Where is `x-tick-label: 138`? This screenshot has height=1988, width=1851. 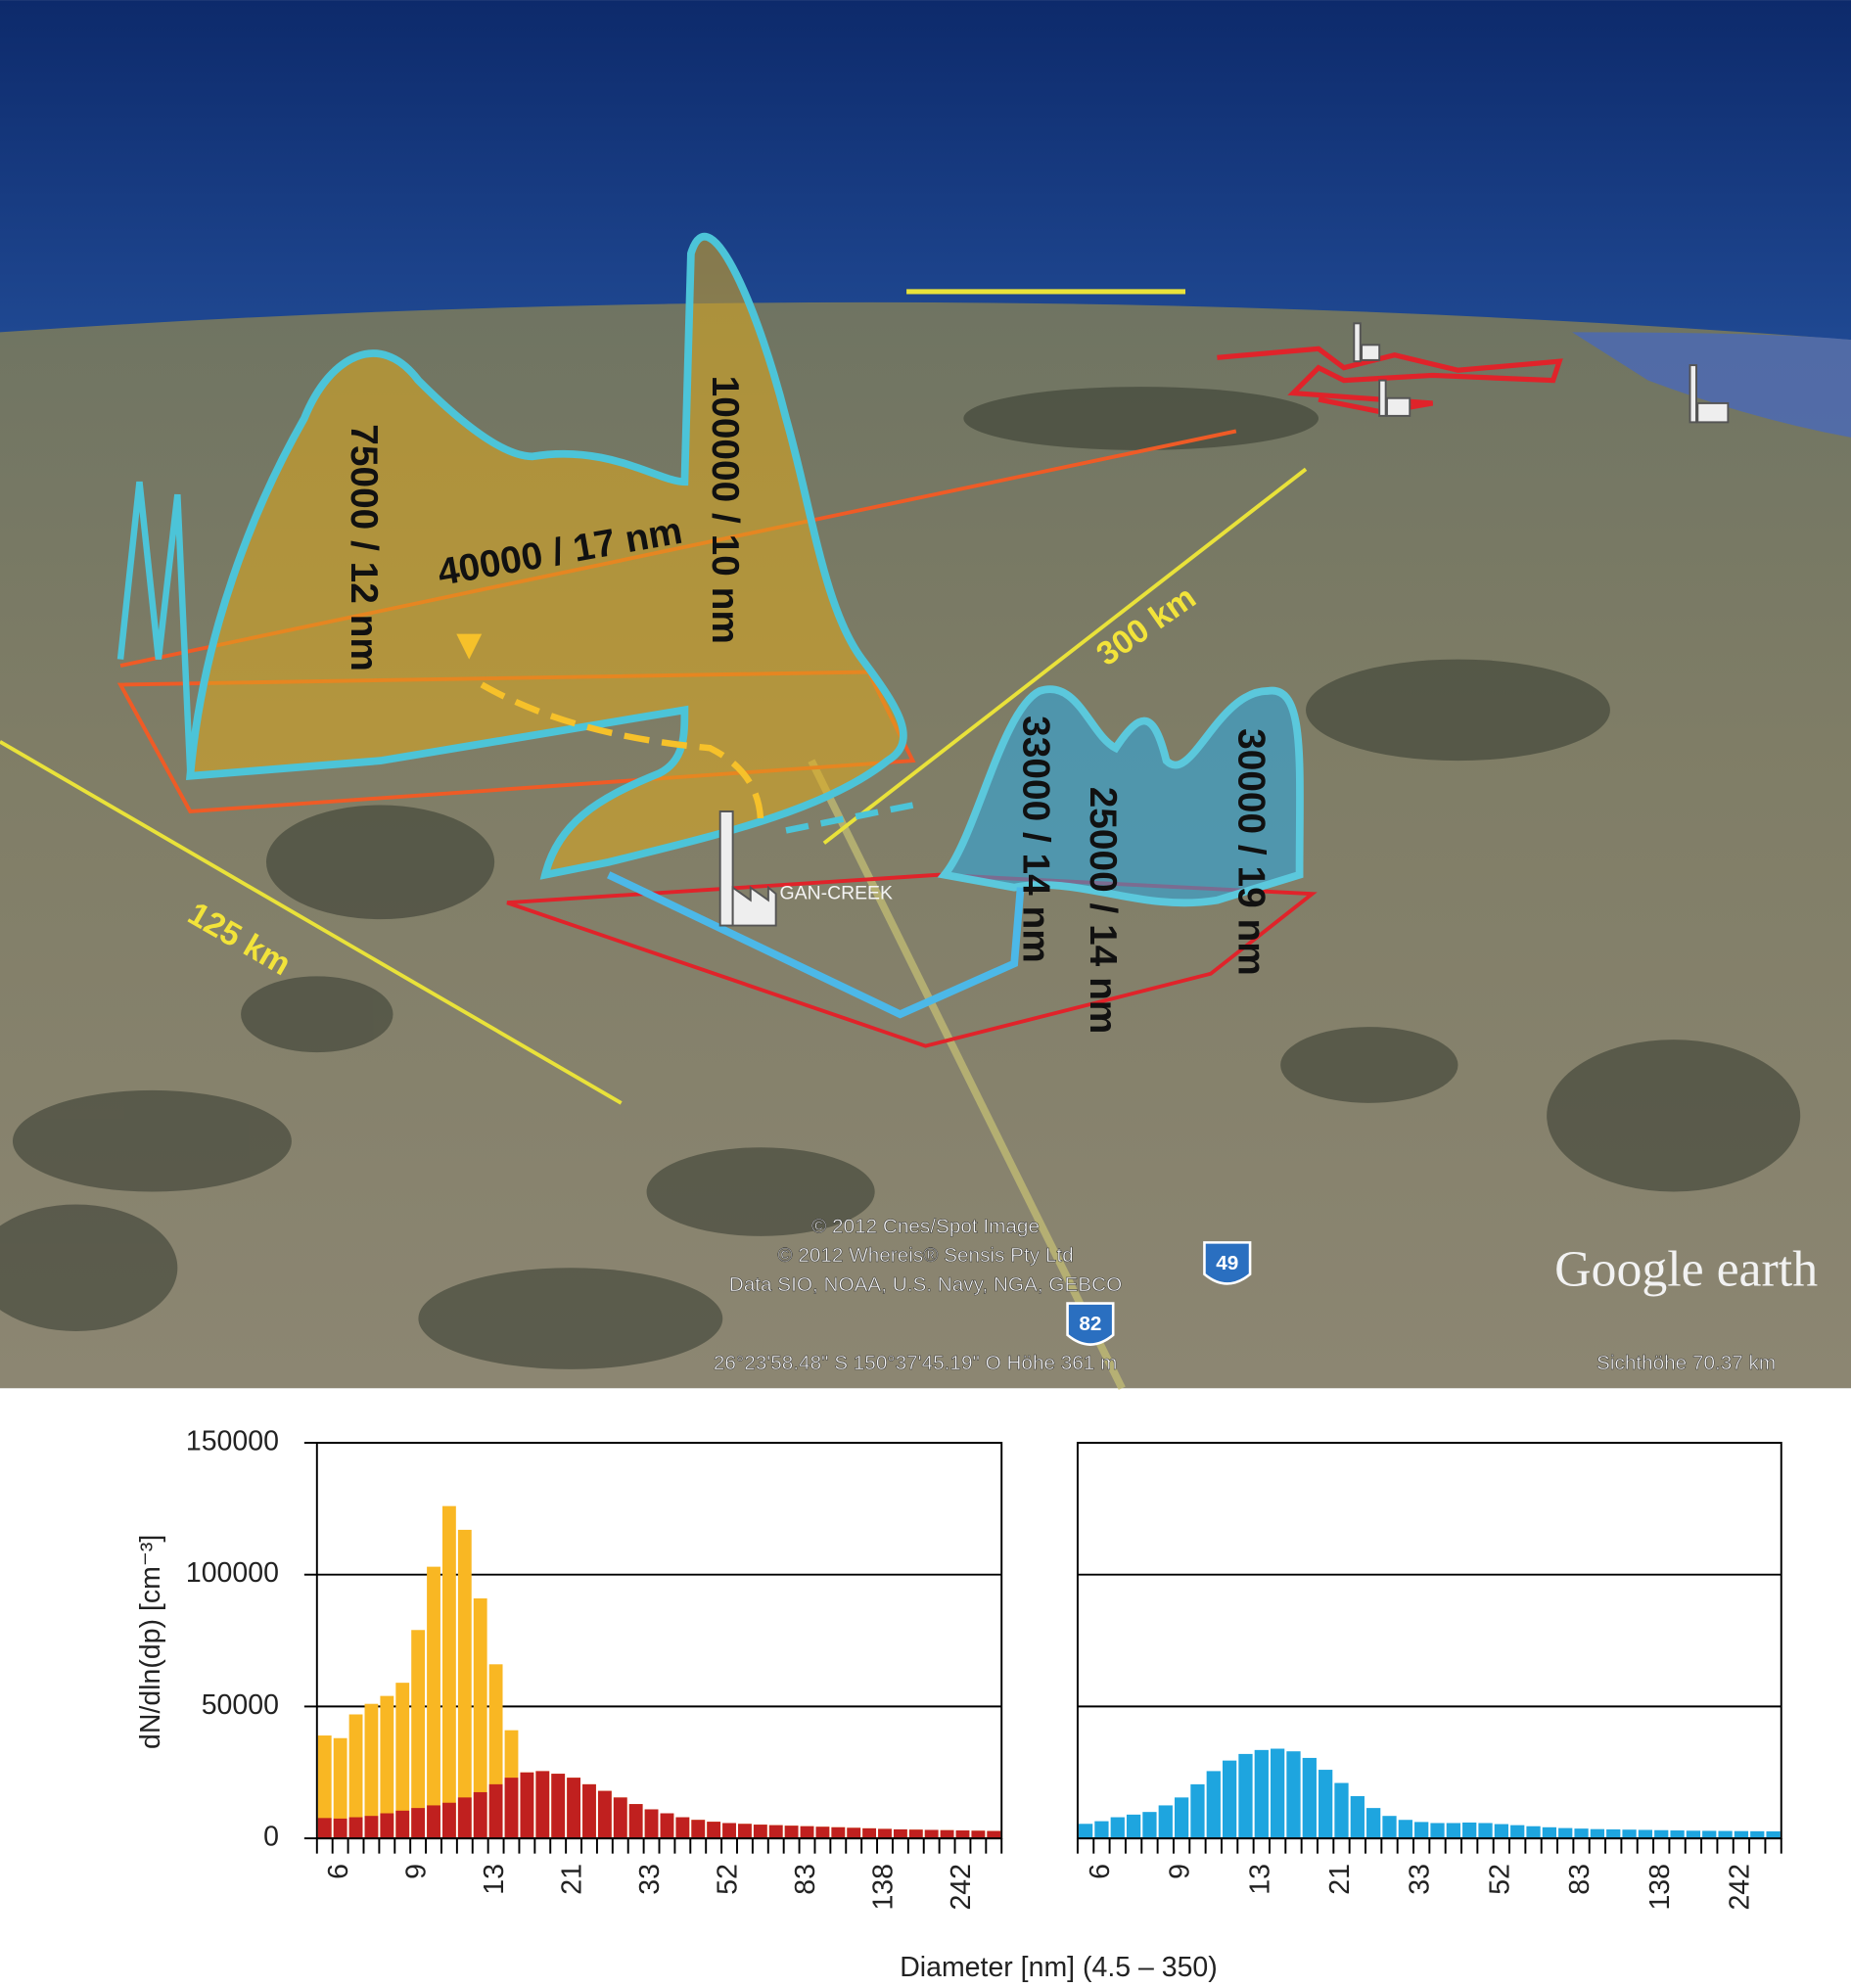
x-tick-label: 138 is located at coordinates (1660, 1887).